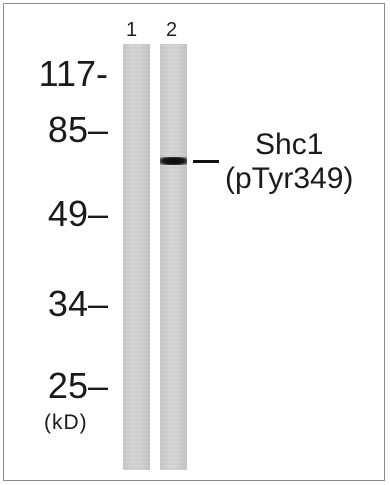 Image resolution: width=390 pixels, height=485 pixels. I want to click on lane-number-2: 2, so click(172, 30).